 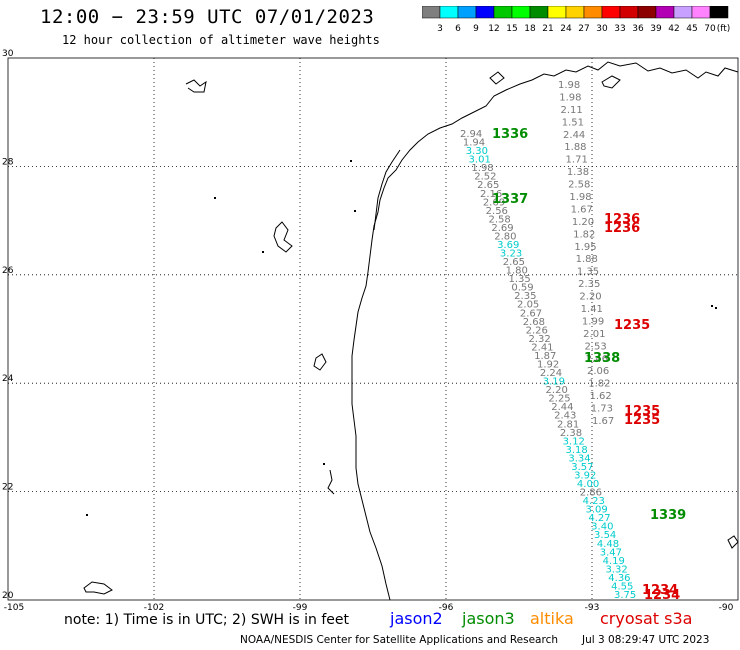 I want to click on generation-timestamp: Jul 3 08:29:47 UTC 2023, so click(x=646, y=640).